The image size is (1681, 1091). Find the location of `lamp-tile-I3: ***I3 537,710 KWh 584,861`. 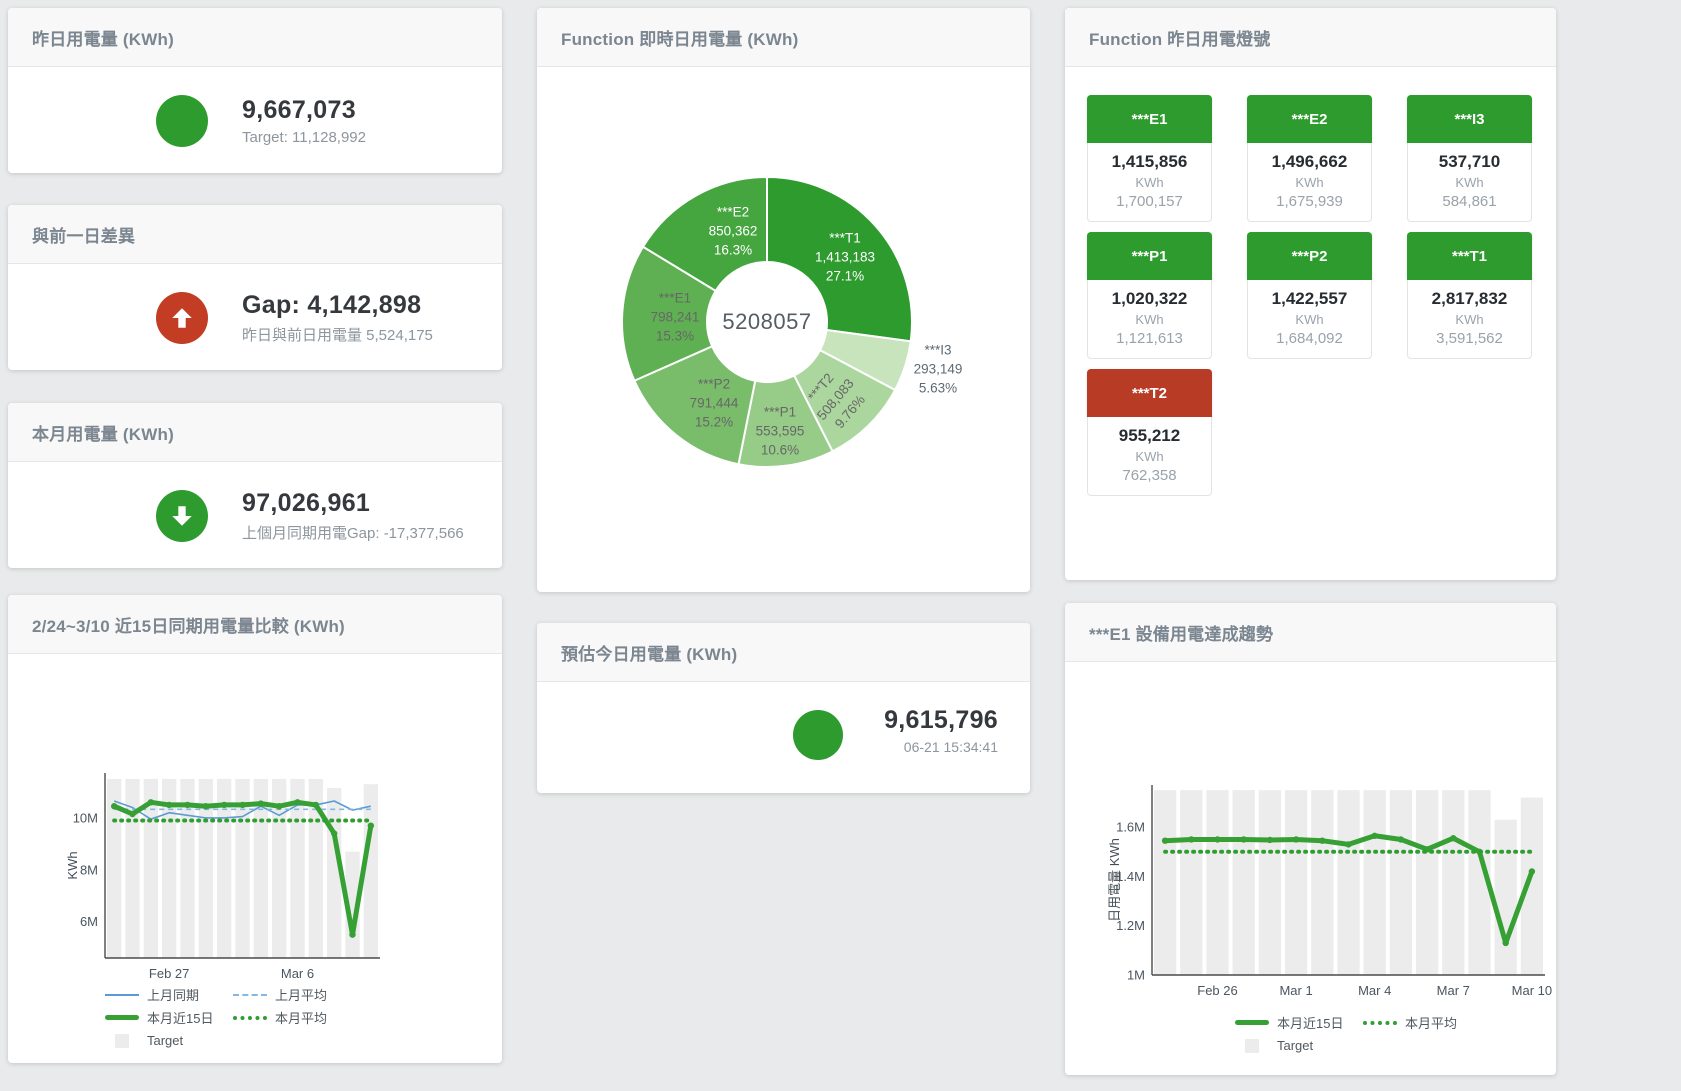

lamp-tile-I3: ***I3 537,710 KWh 584,861 is located at coordinates (1469, 158).